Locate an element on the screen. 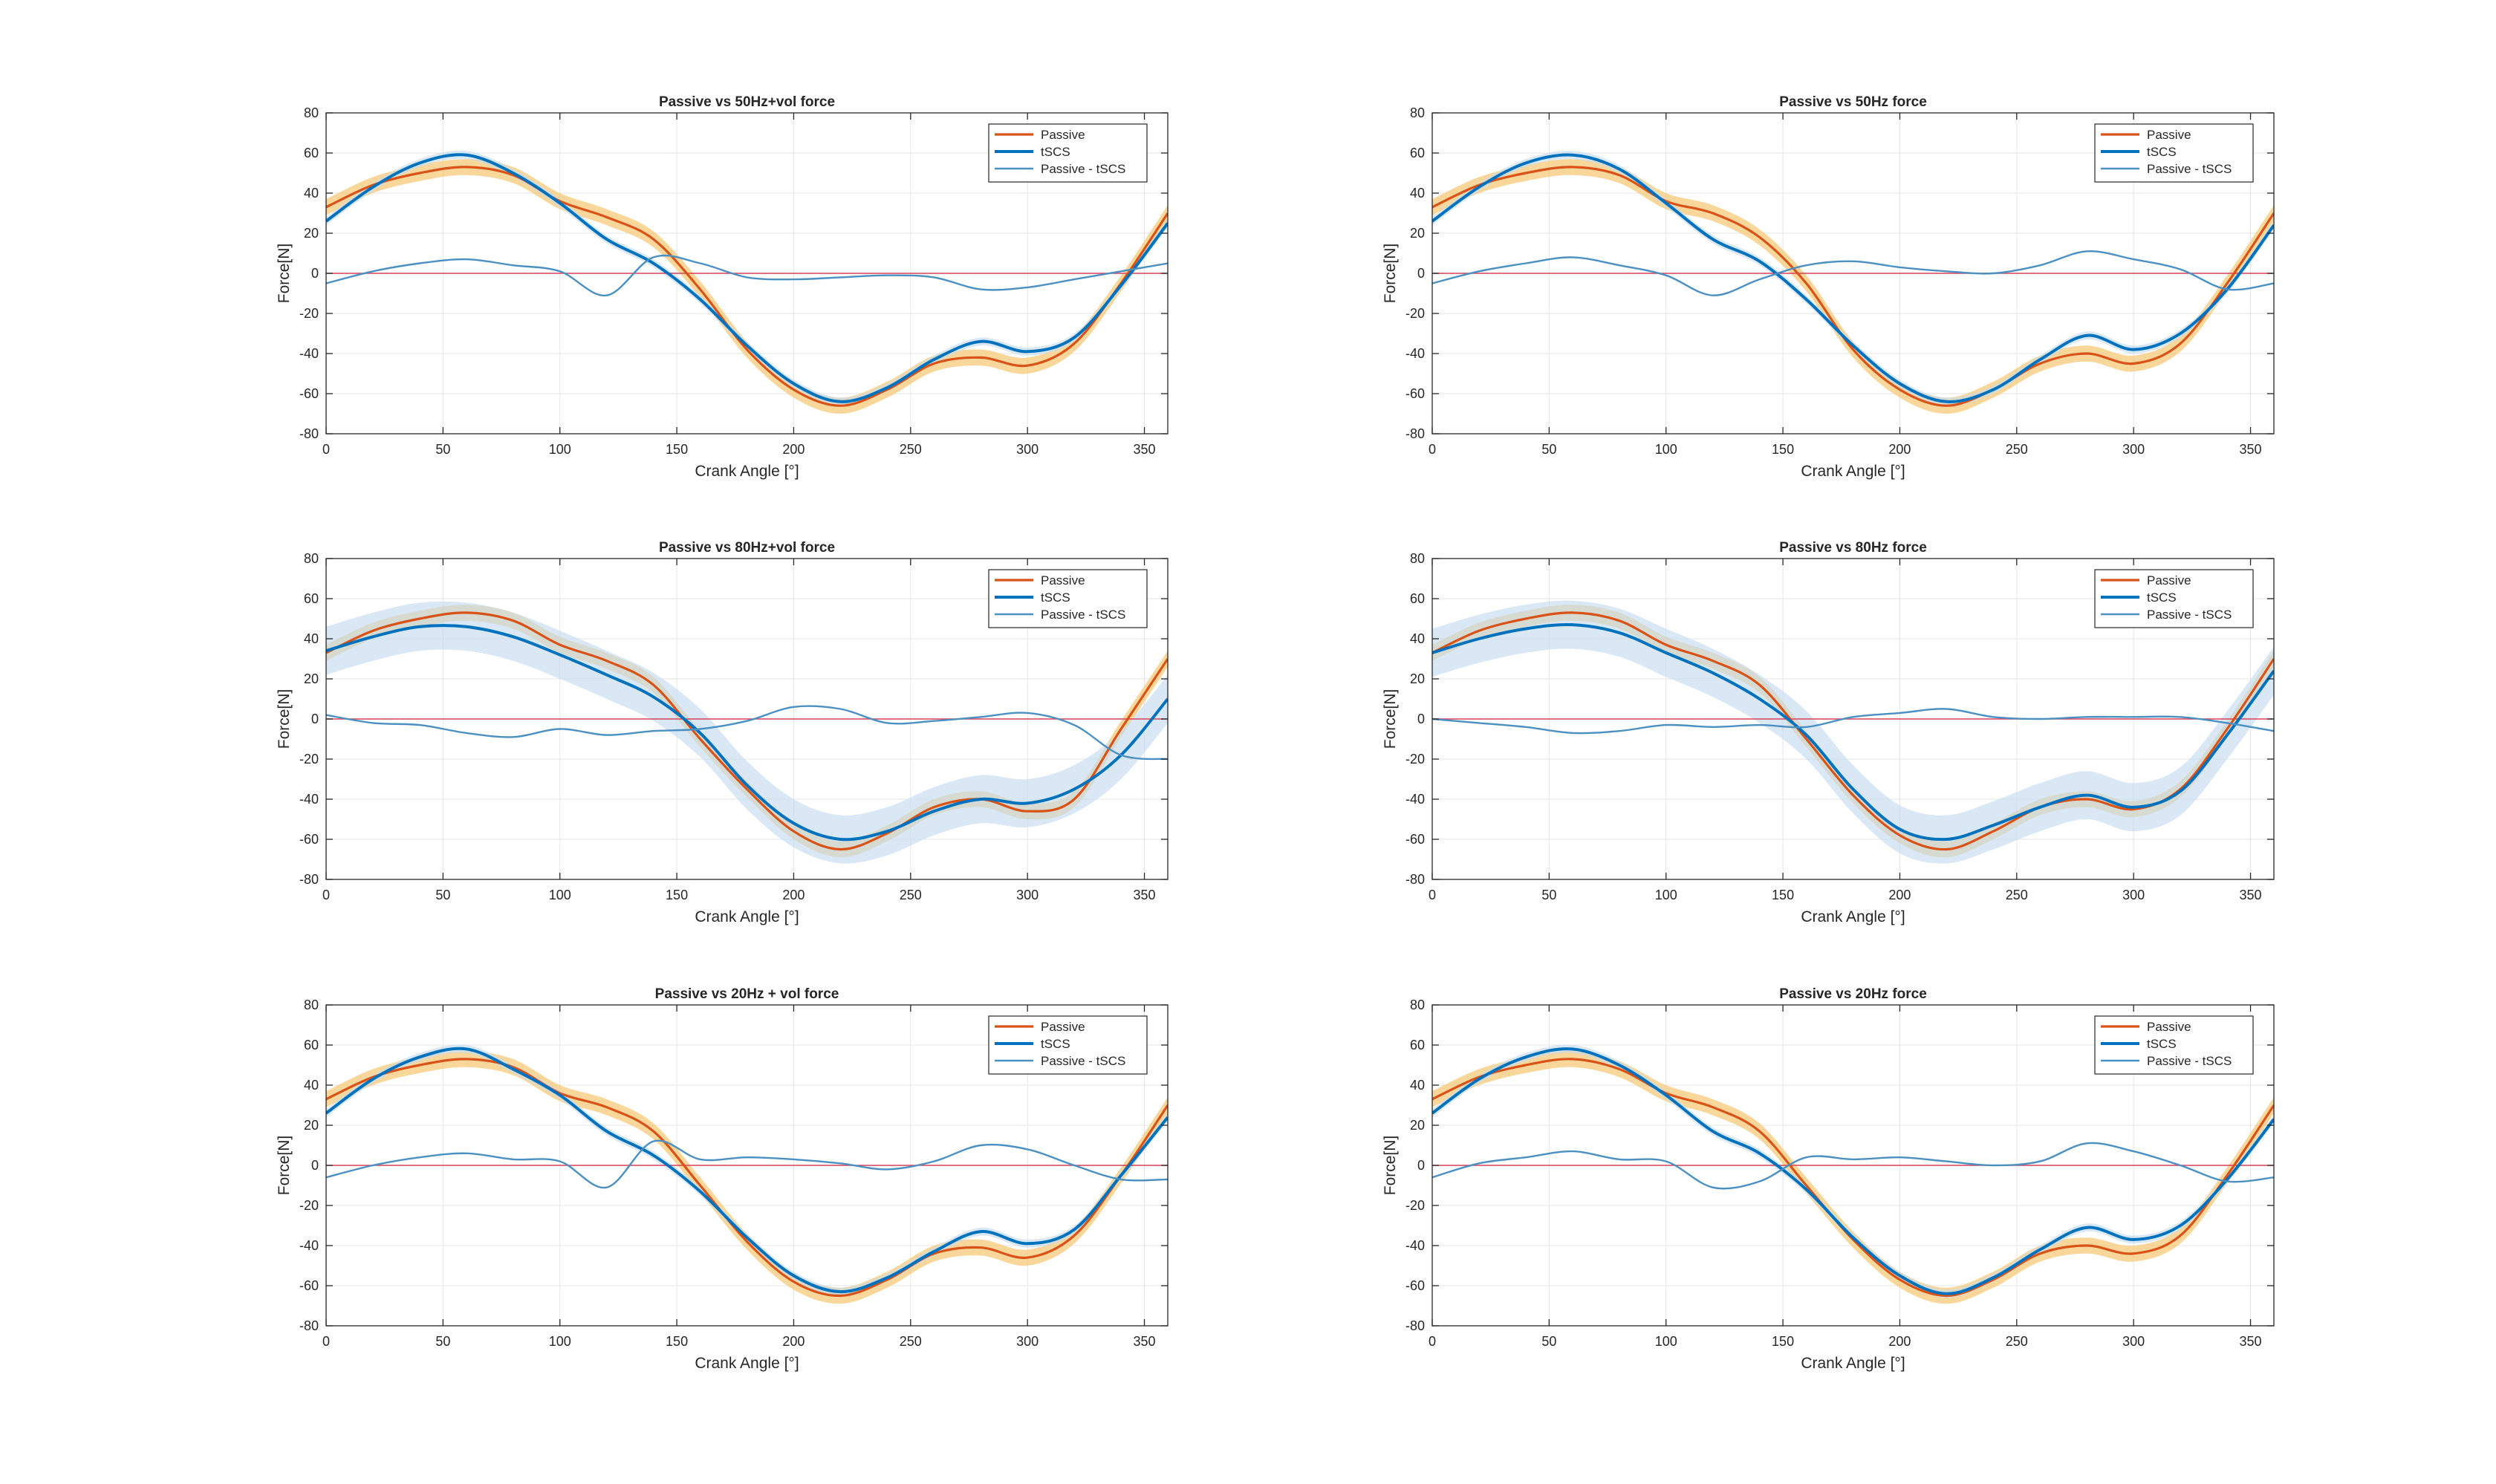 The height and width of the screenshot is (1484, 2496). chart-title: Passive vs 80Hz+vol force is located at coordinates (747, 548).